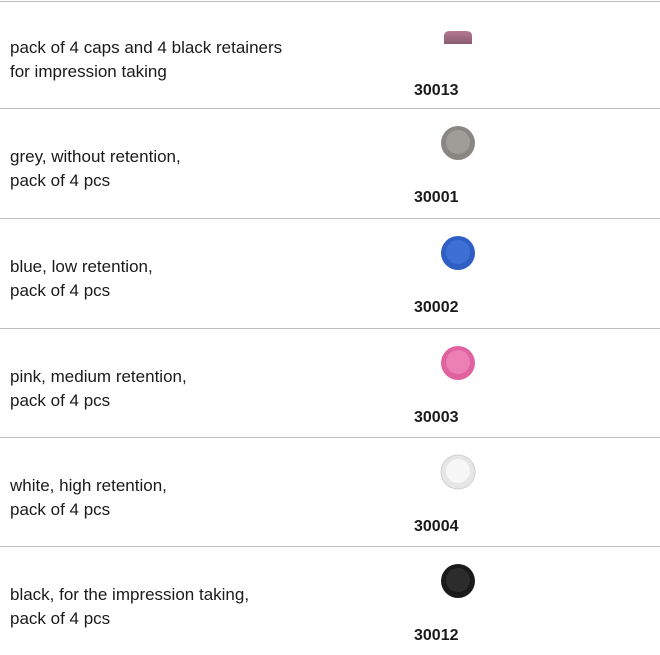 The height and width of the screenshot is (655, 660). What do you see at coordinates (88, 485) in the screenshot?
I see `description-line: white, high retention,` at bounding box center [88, 485].